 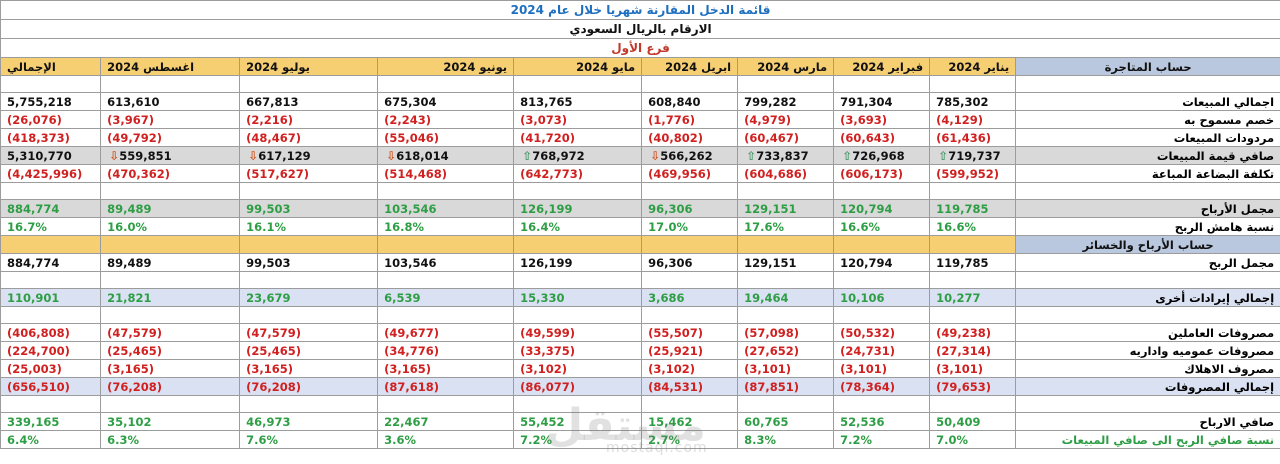 What do you see at coordinates (1147, 368) in the screenshot?
I see `row-label: مصروف الاهلاك` at bounding box center [1147, 368].